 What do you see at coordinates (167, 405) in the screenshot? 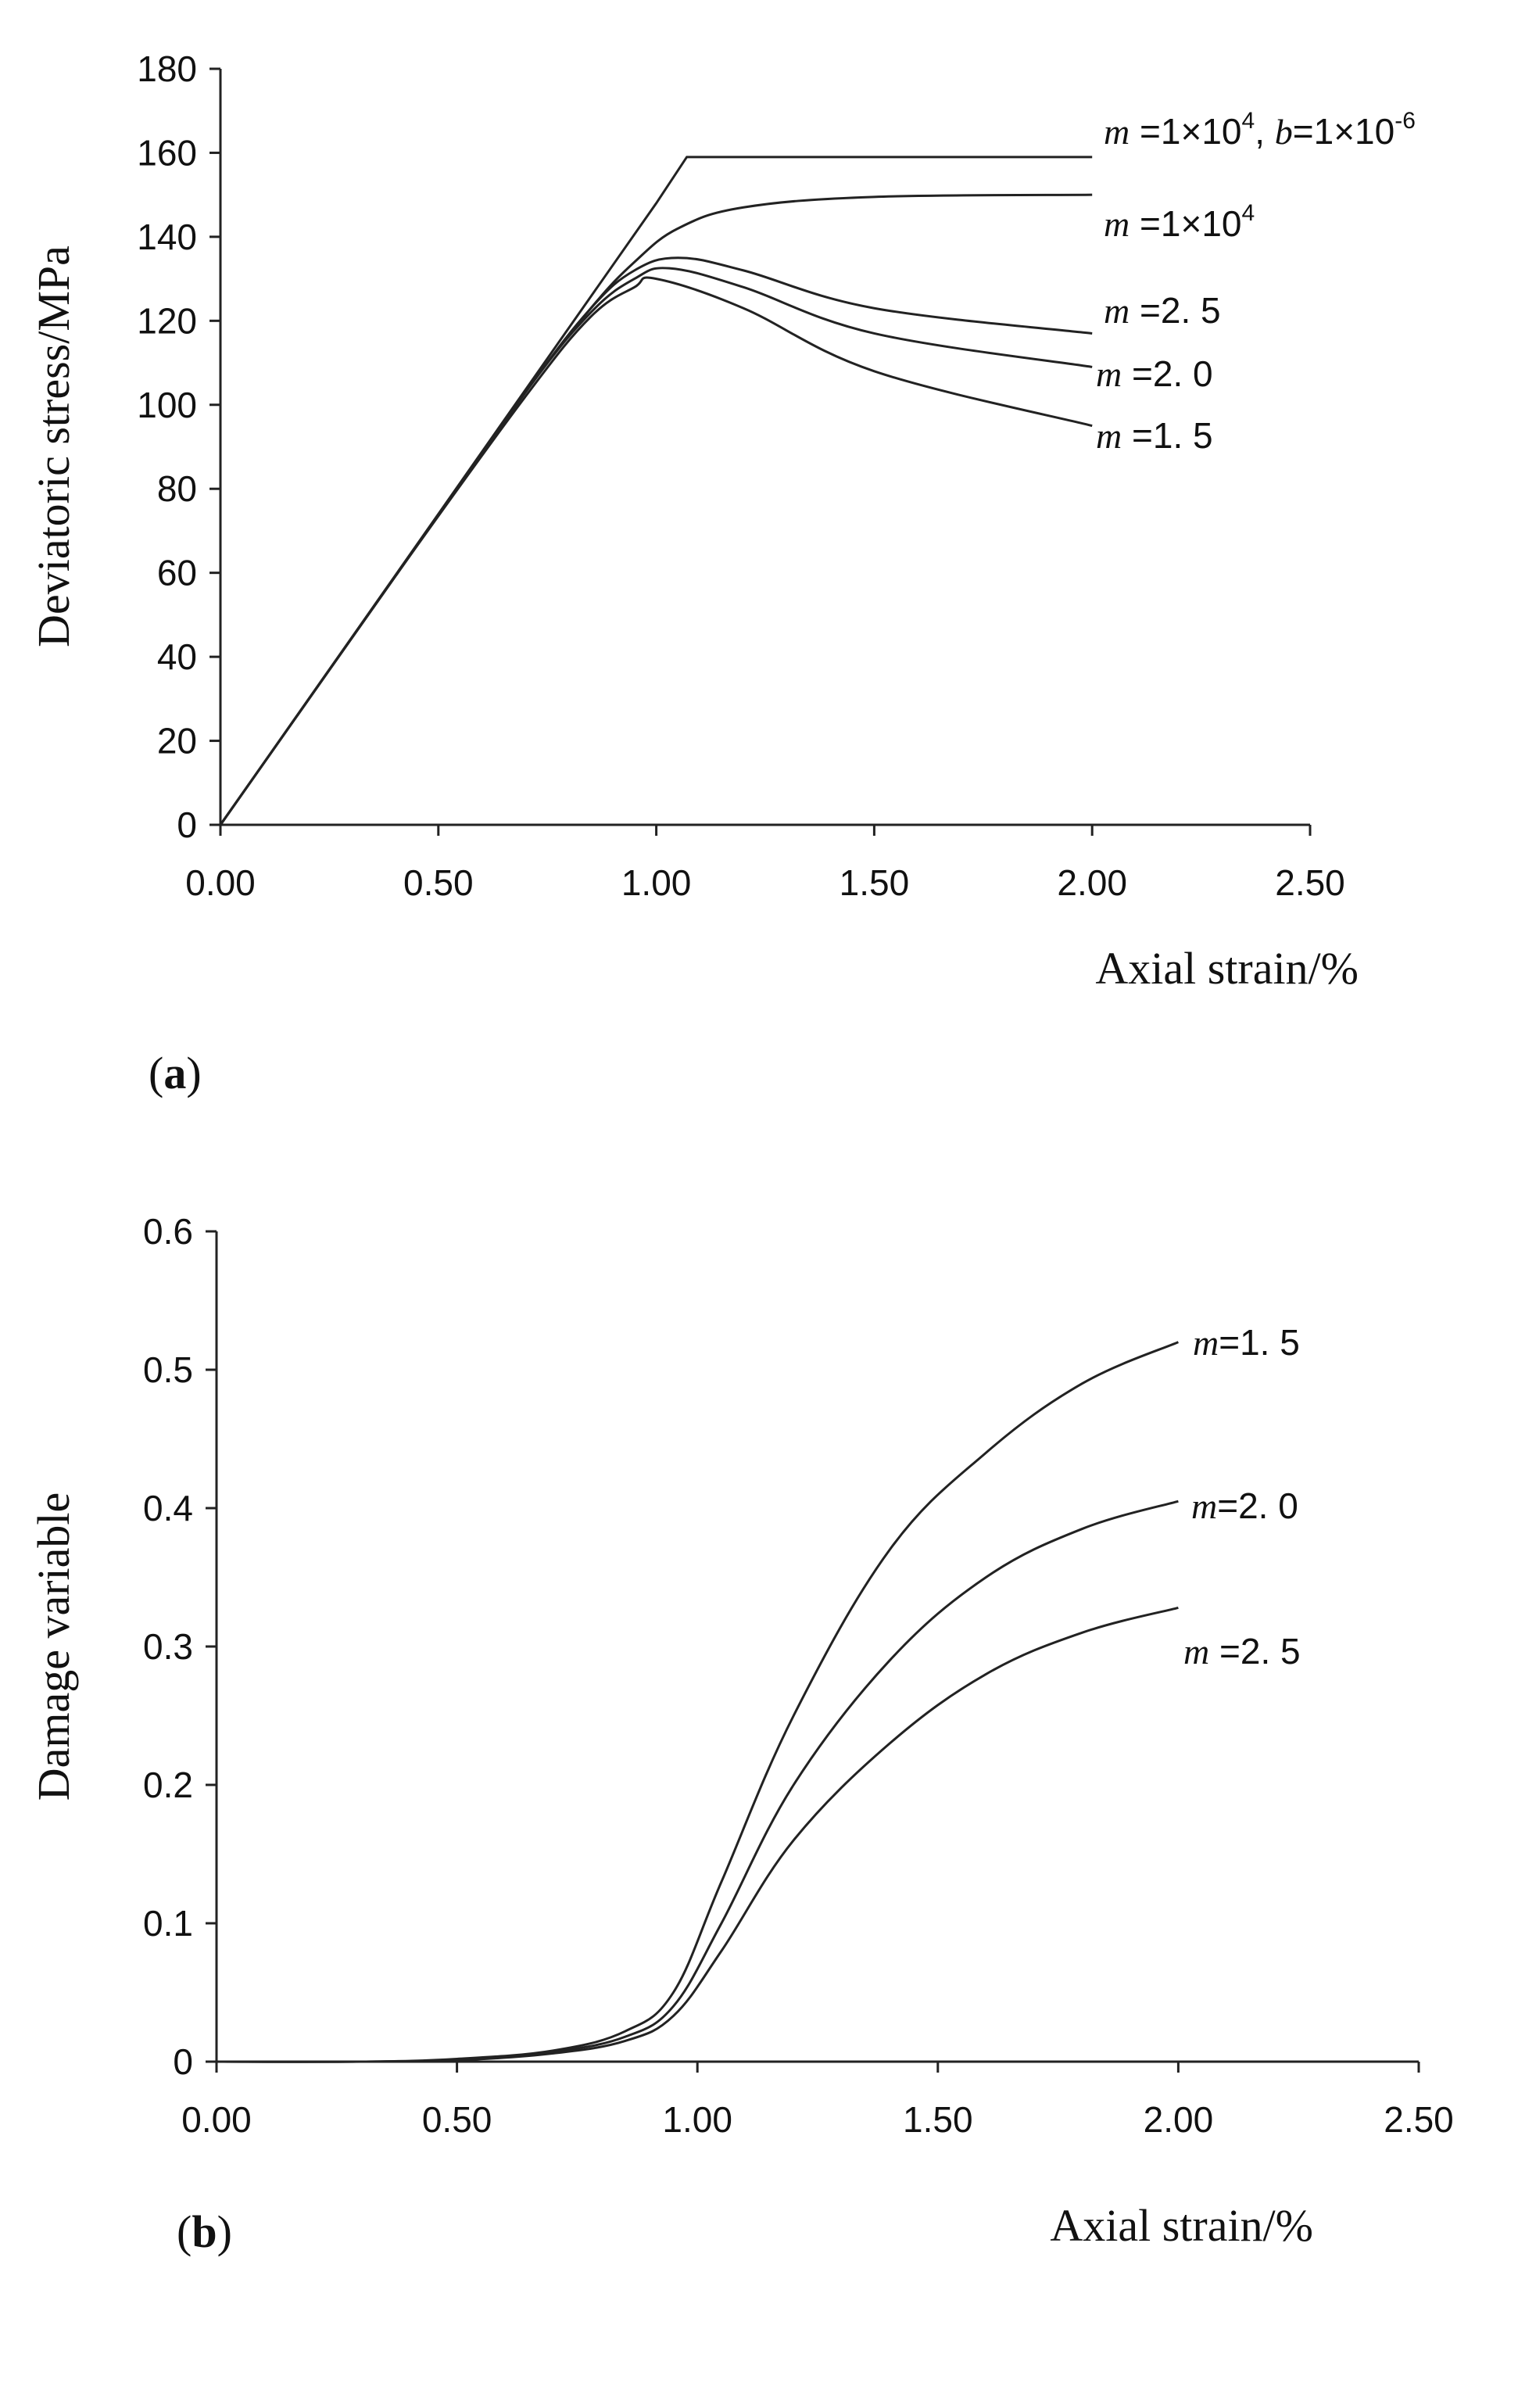
I see `y-tick-label: 100` at bounding box center [167, 405].